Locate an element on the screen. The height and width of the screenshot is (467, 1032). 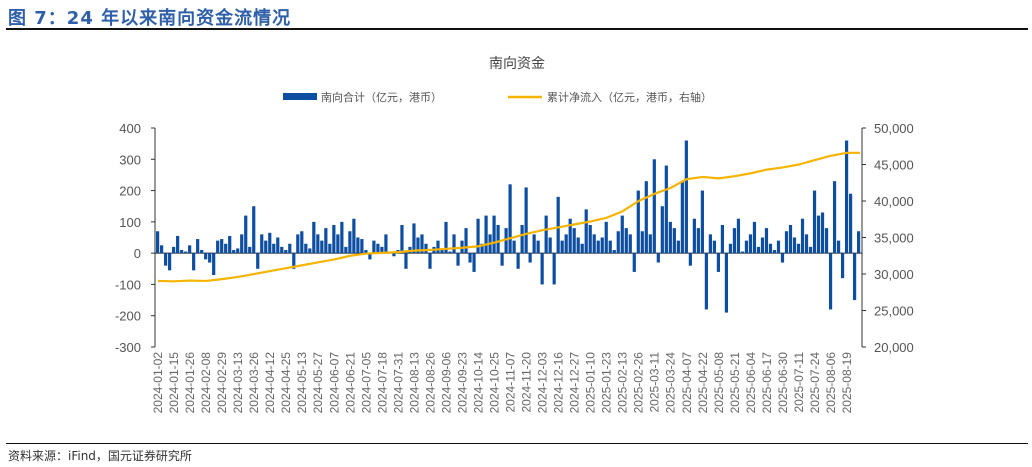
x-tick-label: 2024-12-03 is located at coordinates (543, 383).